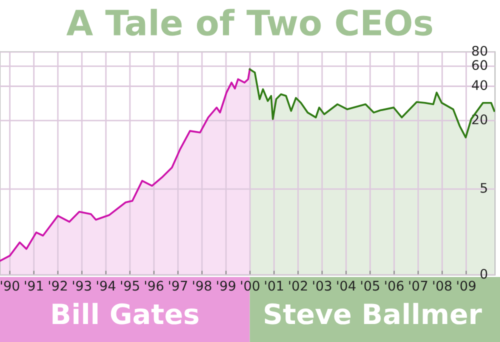 The width and height of the screenshot is (500, 342). Describe the element at coordinates (298, 285) in the screenshot. I see `x-tick-label: '02` at that location.